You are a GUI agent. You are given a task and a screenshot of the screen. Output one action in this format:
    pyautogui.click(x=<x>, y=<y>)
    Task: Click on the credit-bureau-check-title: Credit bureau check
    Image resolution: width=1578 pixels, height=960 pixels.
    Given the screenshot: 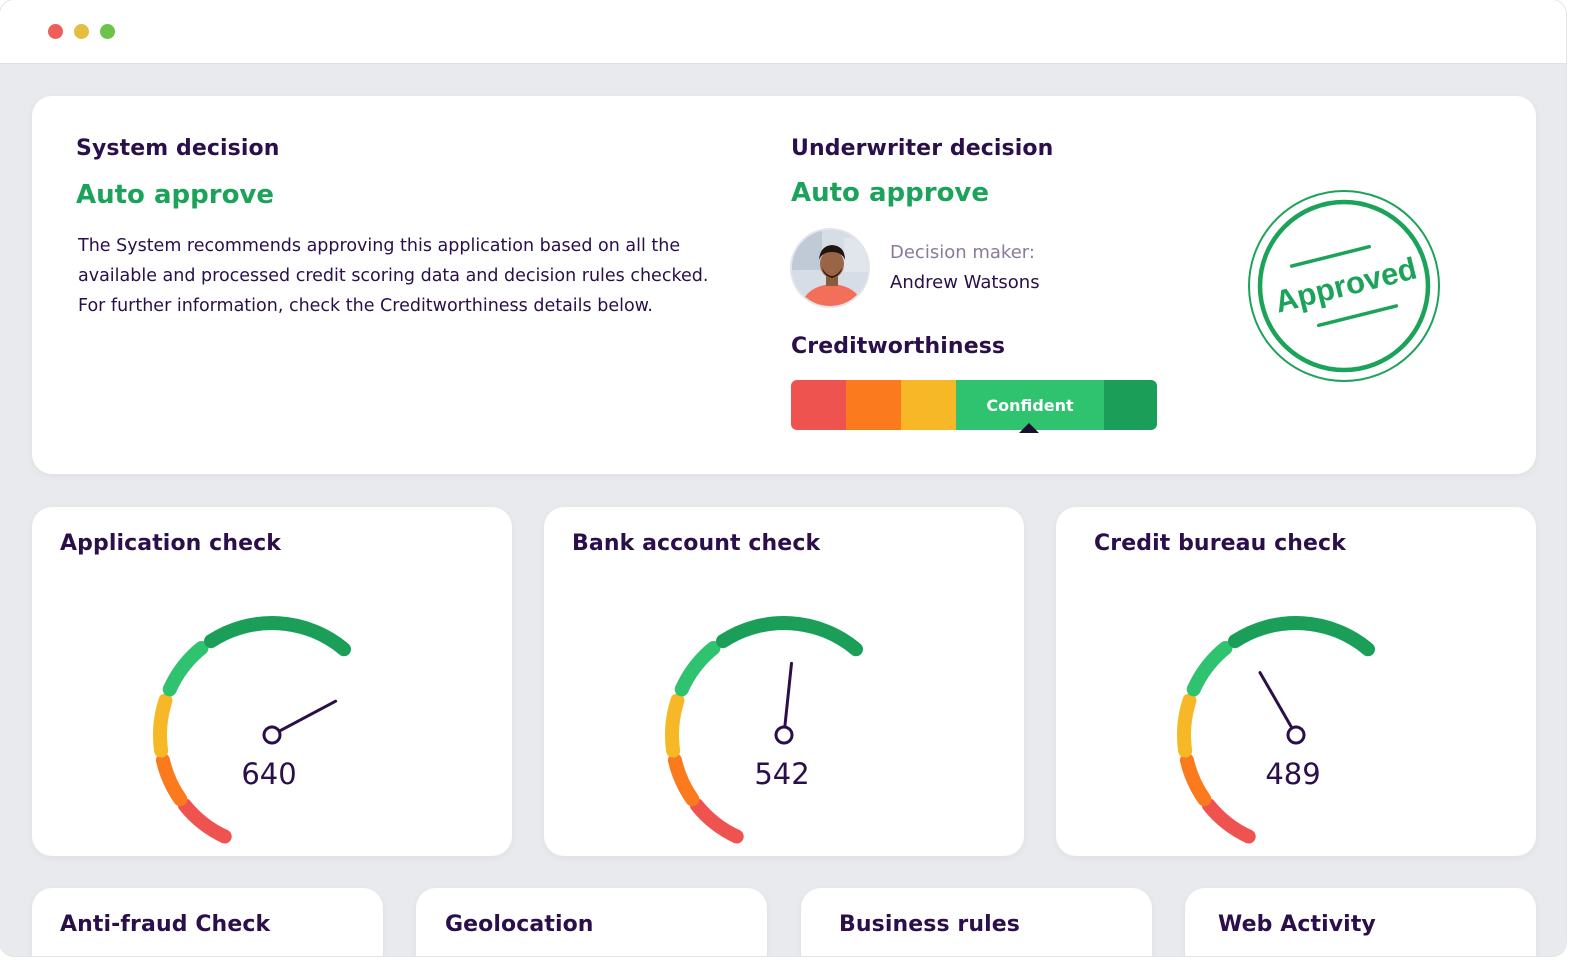 What is the action you would take?
    pyautogui.click(x=1220, y=543)
    